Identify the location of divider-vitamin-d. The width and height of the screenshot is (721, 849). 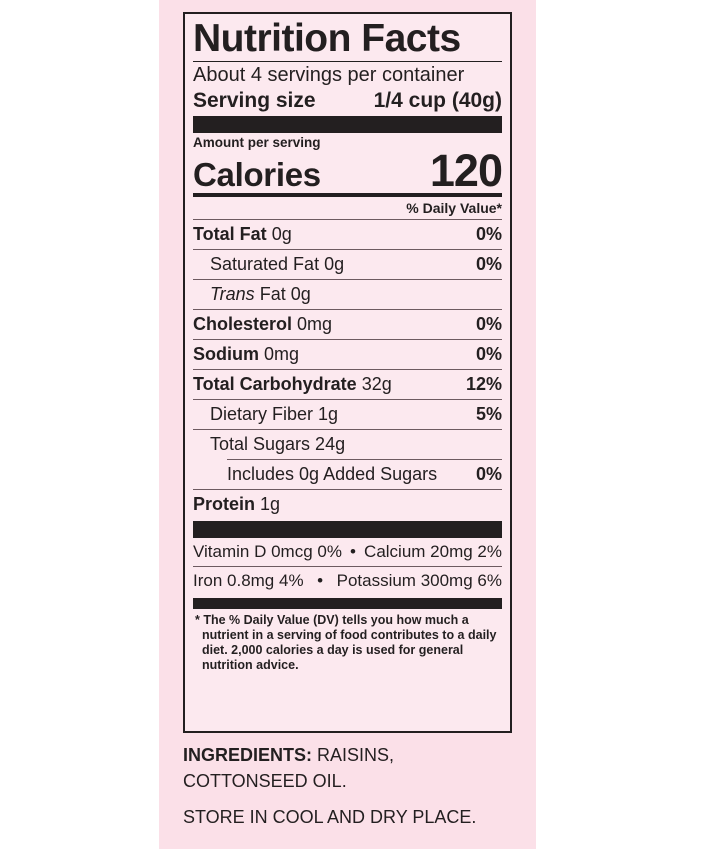
(347, 566).